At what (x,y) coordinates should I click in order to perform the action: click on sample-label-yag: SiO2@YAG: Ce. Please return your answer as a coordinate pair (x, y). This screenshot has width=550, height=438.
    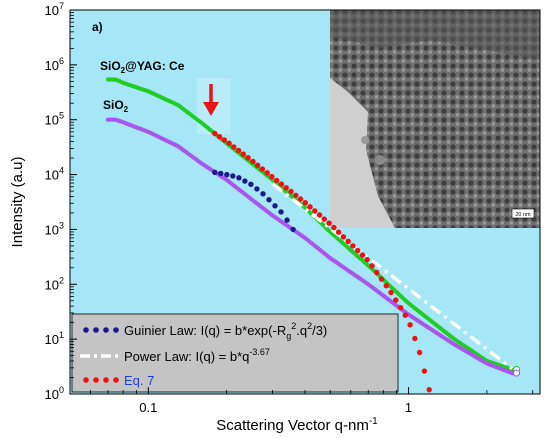
    Looking at the image, I should click on (142, 67).